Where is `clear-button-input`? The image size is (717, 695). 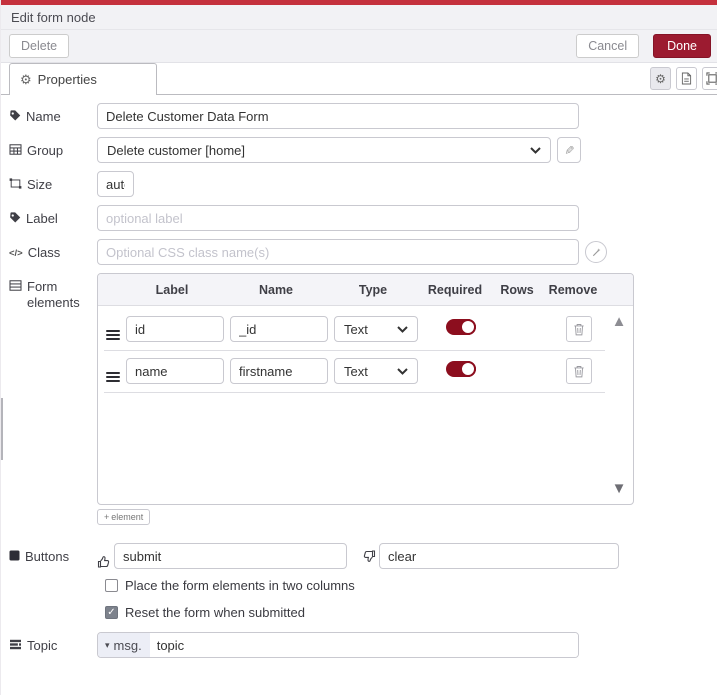 clear-button-input is located at coordinates (499, 556).